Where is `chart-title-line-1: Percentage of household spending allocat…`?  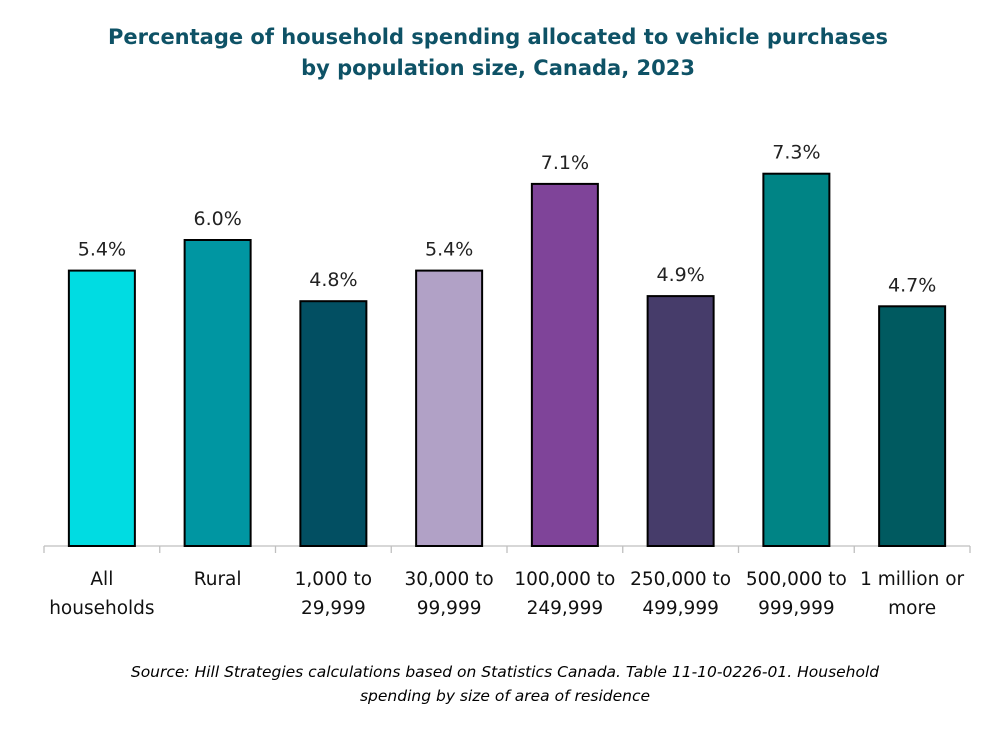
chart-title-line-1: Percentage of household spending allocat… is located at coordinates (498, 37).